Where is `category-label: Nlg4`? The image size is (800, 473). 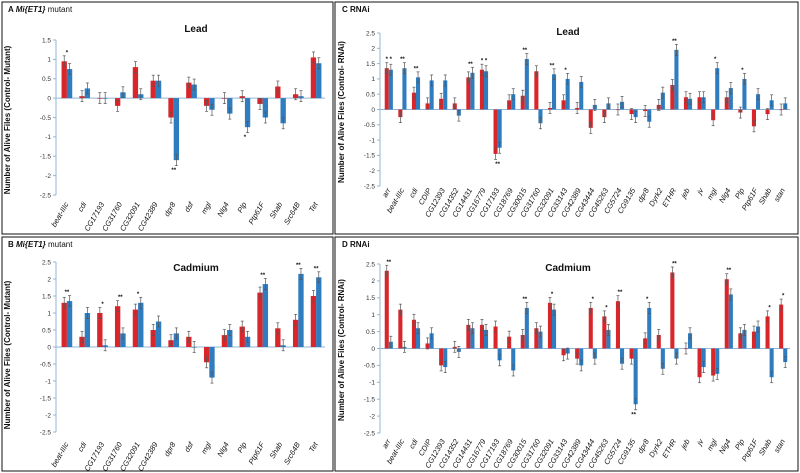 category-label: Nlg4 is located at coordinates (223, 450).